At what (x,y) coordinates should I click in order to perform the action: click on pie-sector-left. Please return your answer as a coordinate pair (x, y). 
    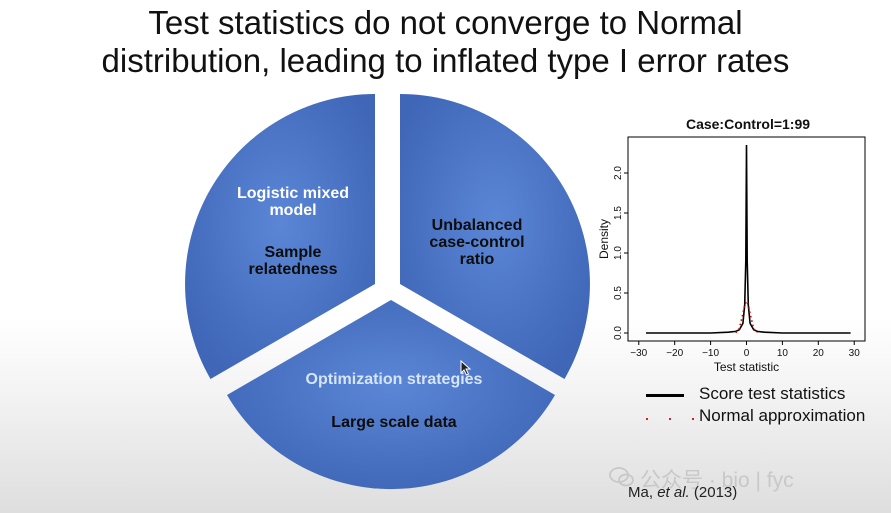
    Looking at the image, I should click on (280, 236).